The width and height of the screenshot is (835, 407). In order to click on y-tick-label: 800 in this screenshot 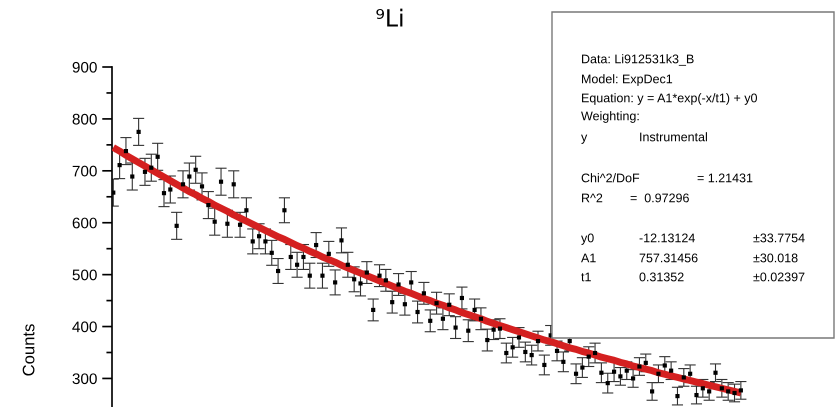, I will do `click(84, 119)`.